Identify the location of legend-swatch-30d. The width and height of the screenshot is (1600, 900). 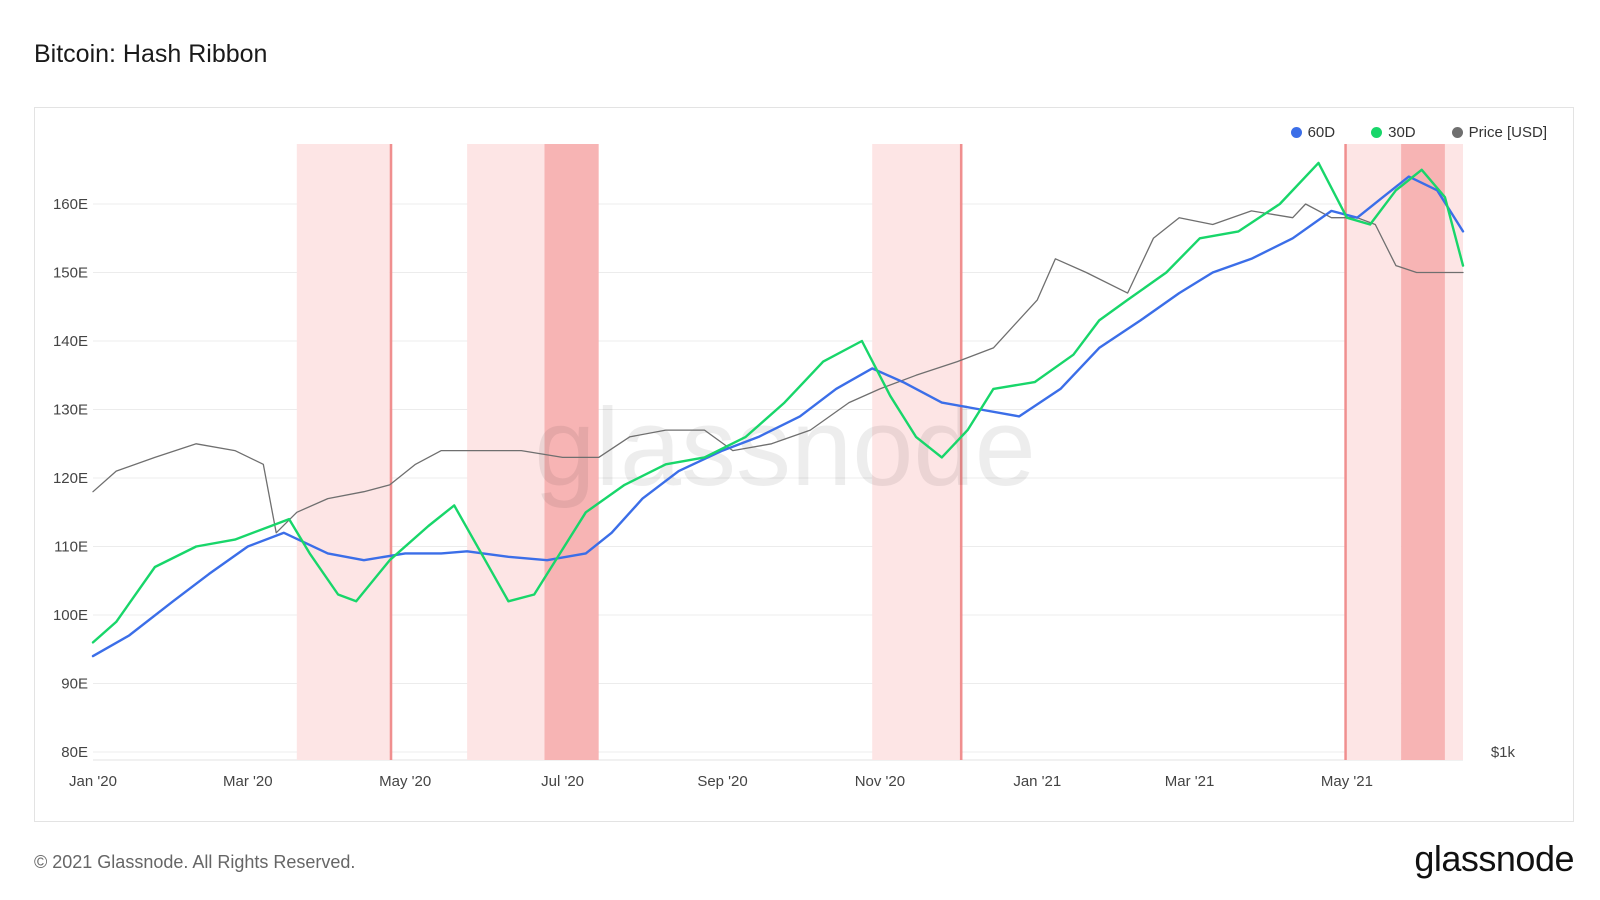
(1377, 132).